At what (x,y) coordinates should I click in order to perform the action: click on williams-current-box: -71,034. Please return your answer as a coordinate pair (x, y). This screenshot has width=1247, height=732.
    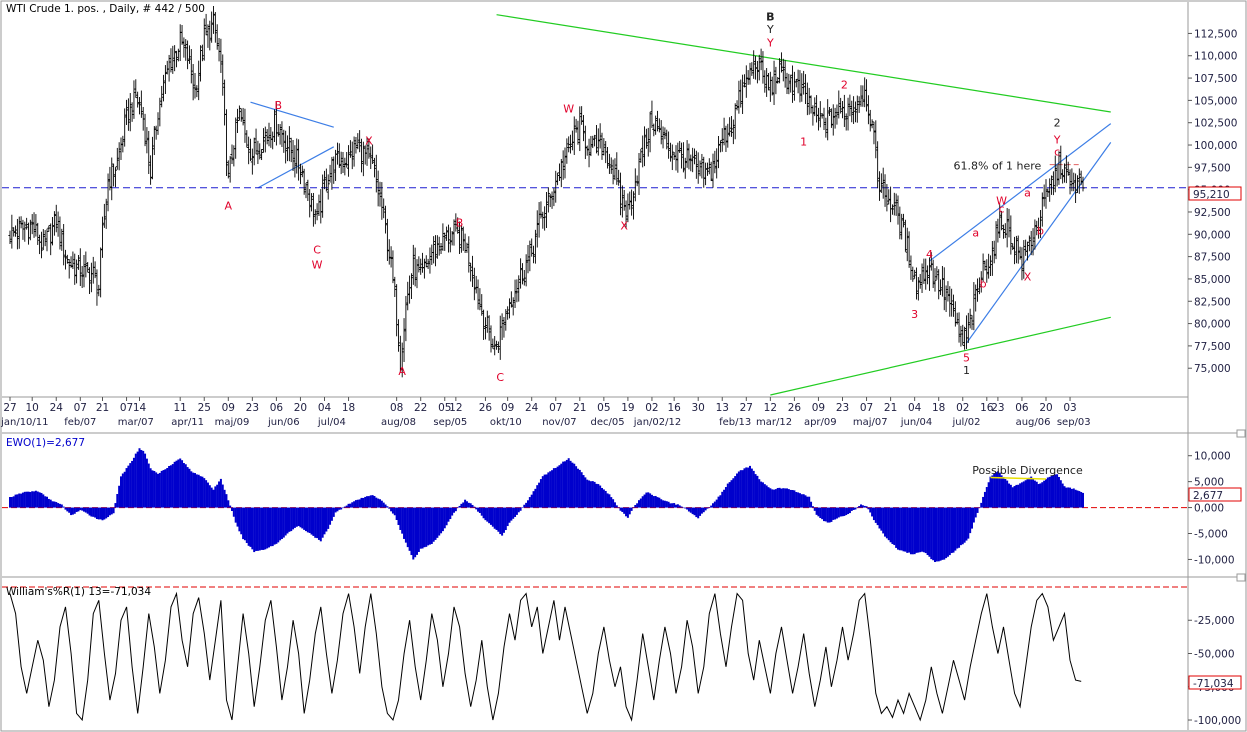
    Looking at the image, I should click on (1215, 682).